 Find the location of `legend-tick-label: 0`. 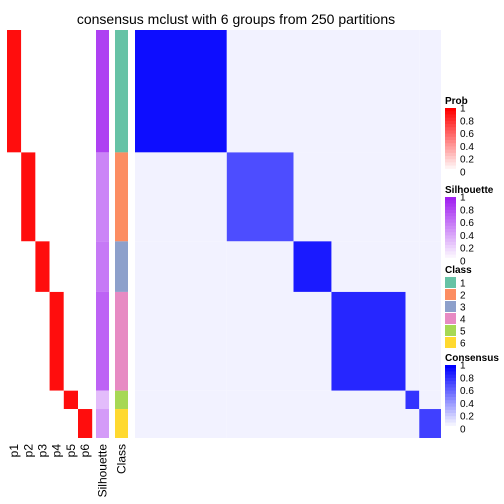

legend-tick-label: 0 is located at coordinates (463, 262).